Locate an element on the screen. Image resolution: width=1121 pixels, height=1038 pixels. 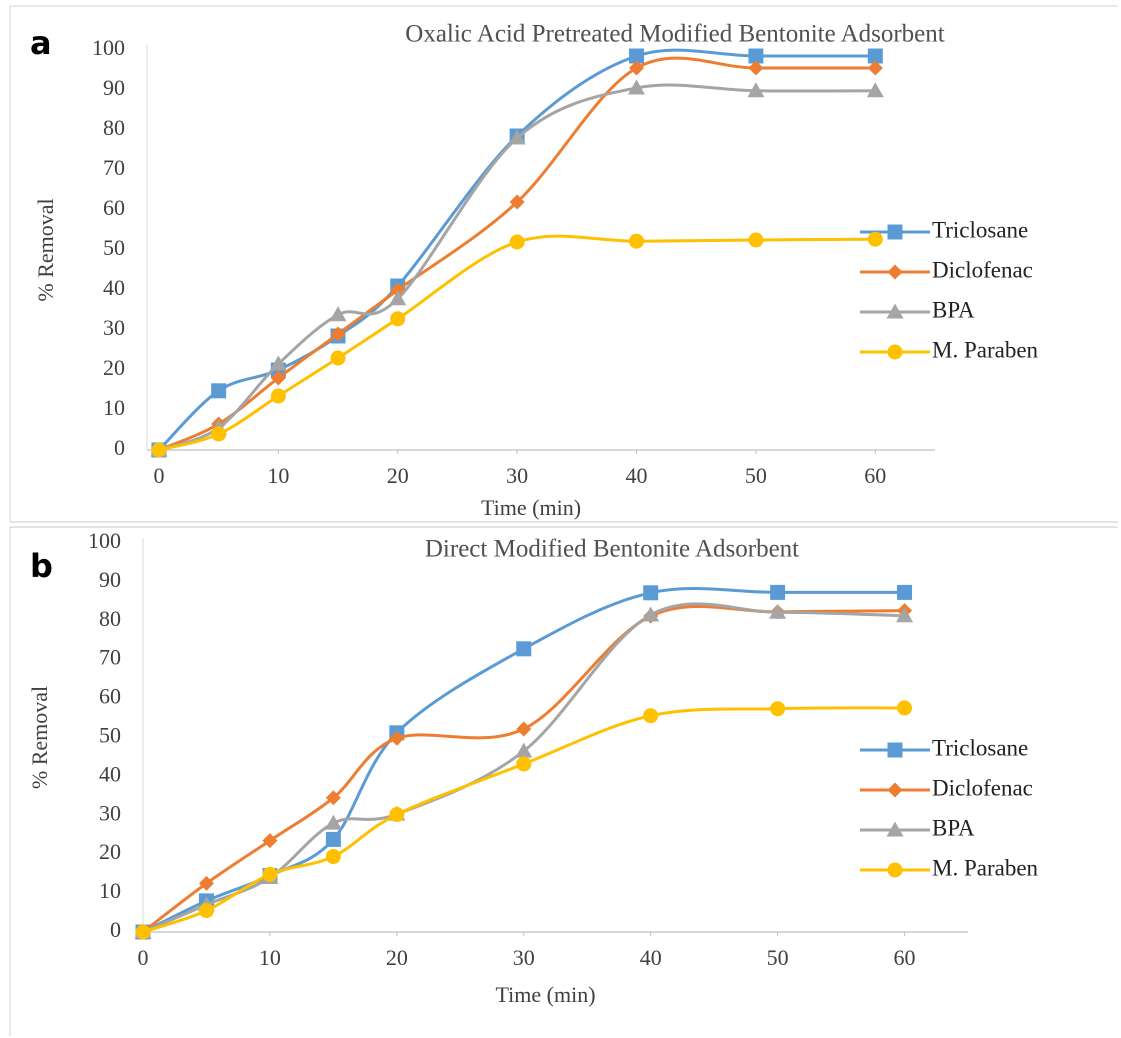
series-line is located at coordinates (523, 820).